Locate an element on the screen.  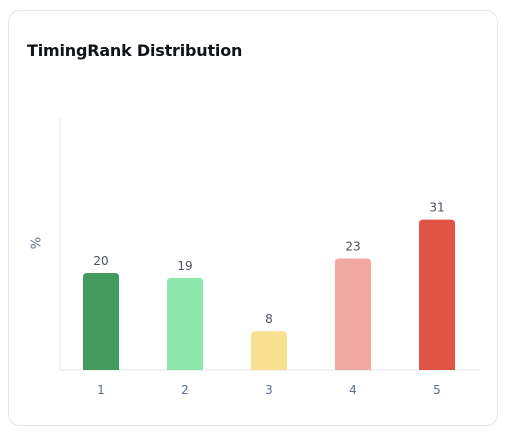
data-label-4: 23 is located at coordinates (352, 246).